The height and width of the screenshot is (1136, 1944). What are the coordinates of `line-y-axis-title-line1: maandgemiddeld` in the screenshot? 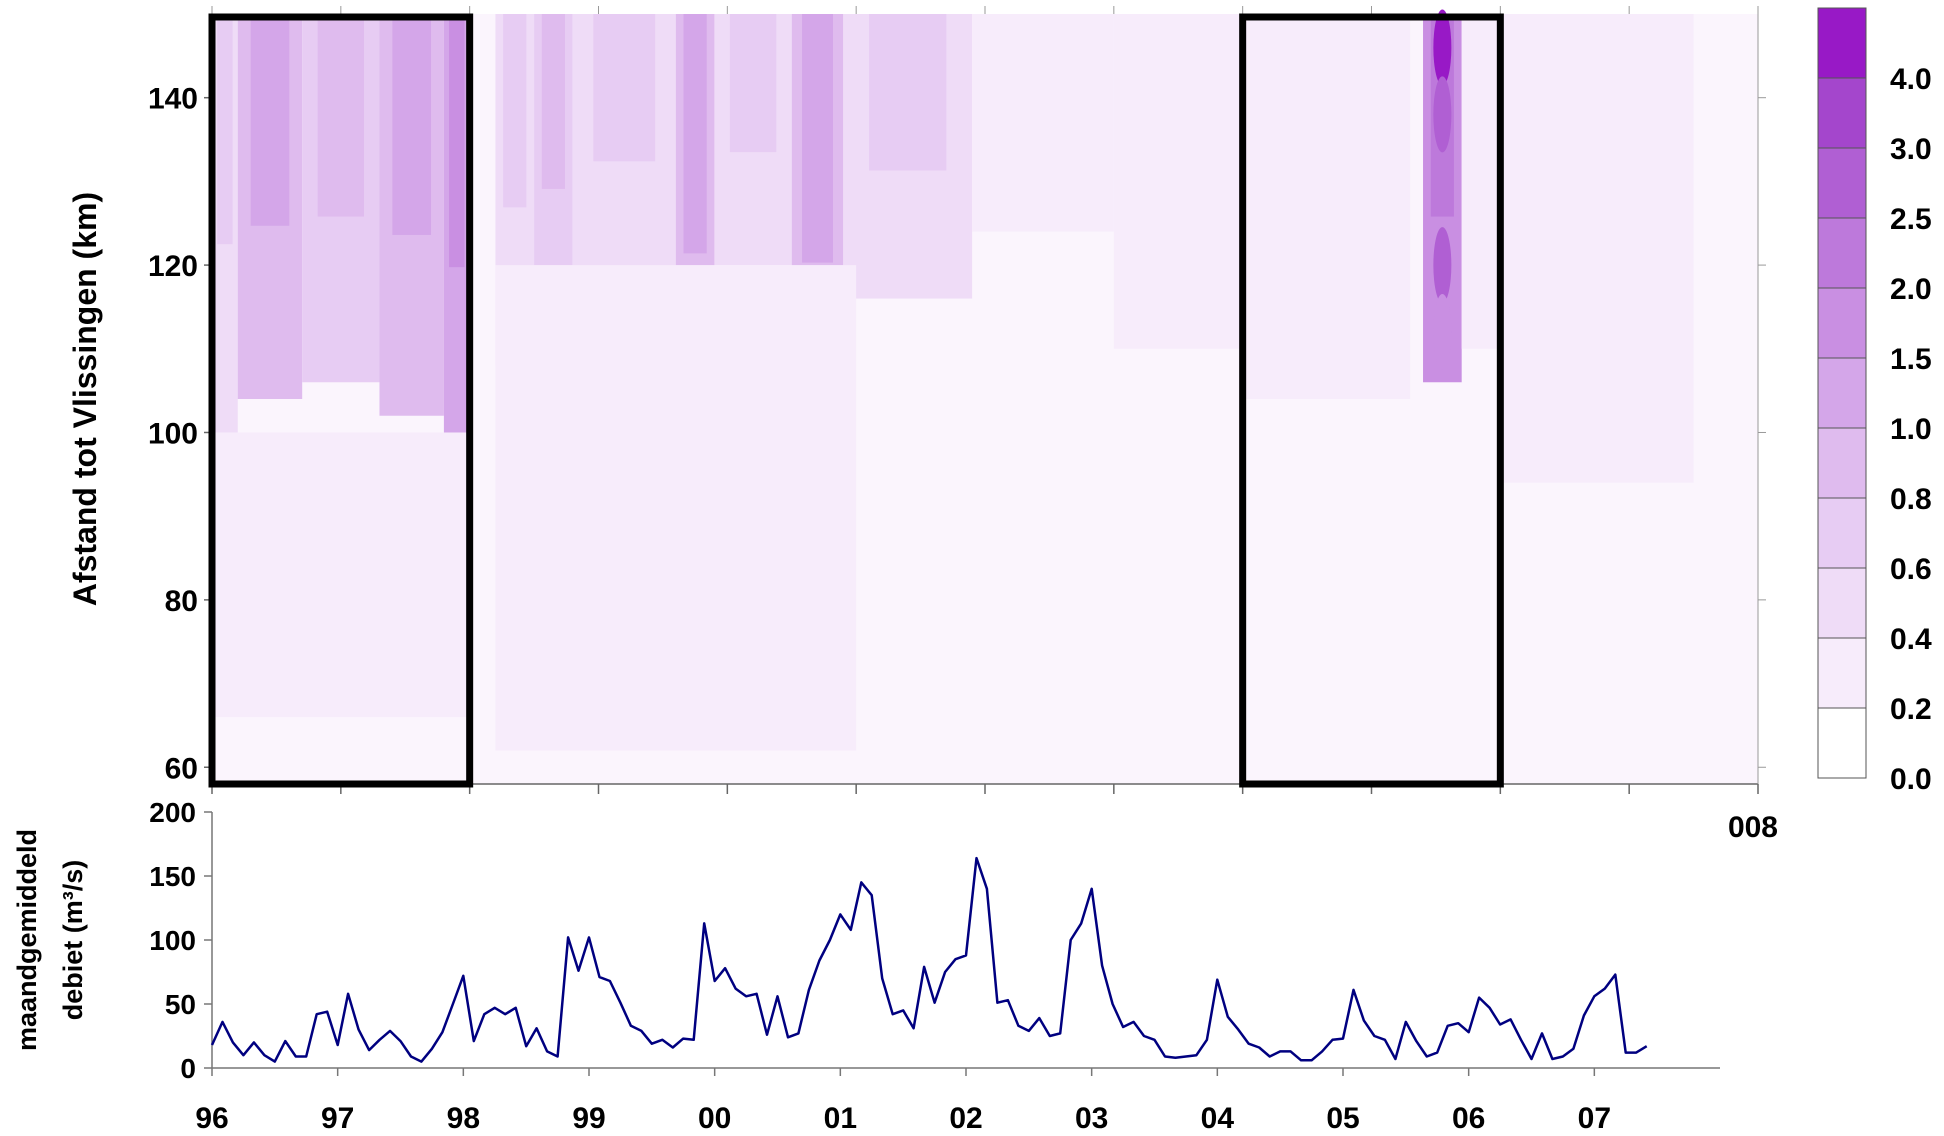 It's located at (27, 940).